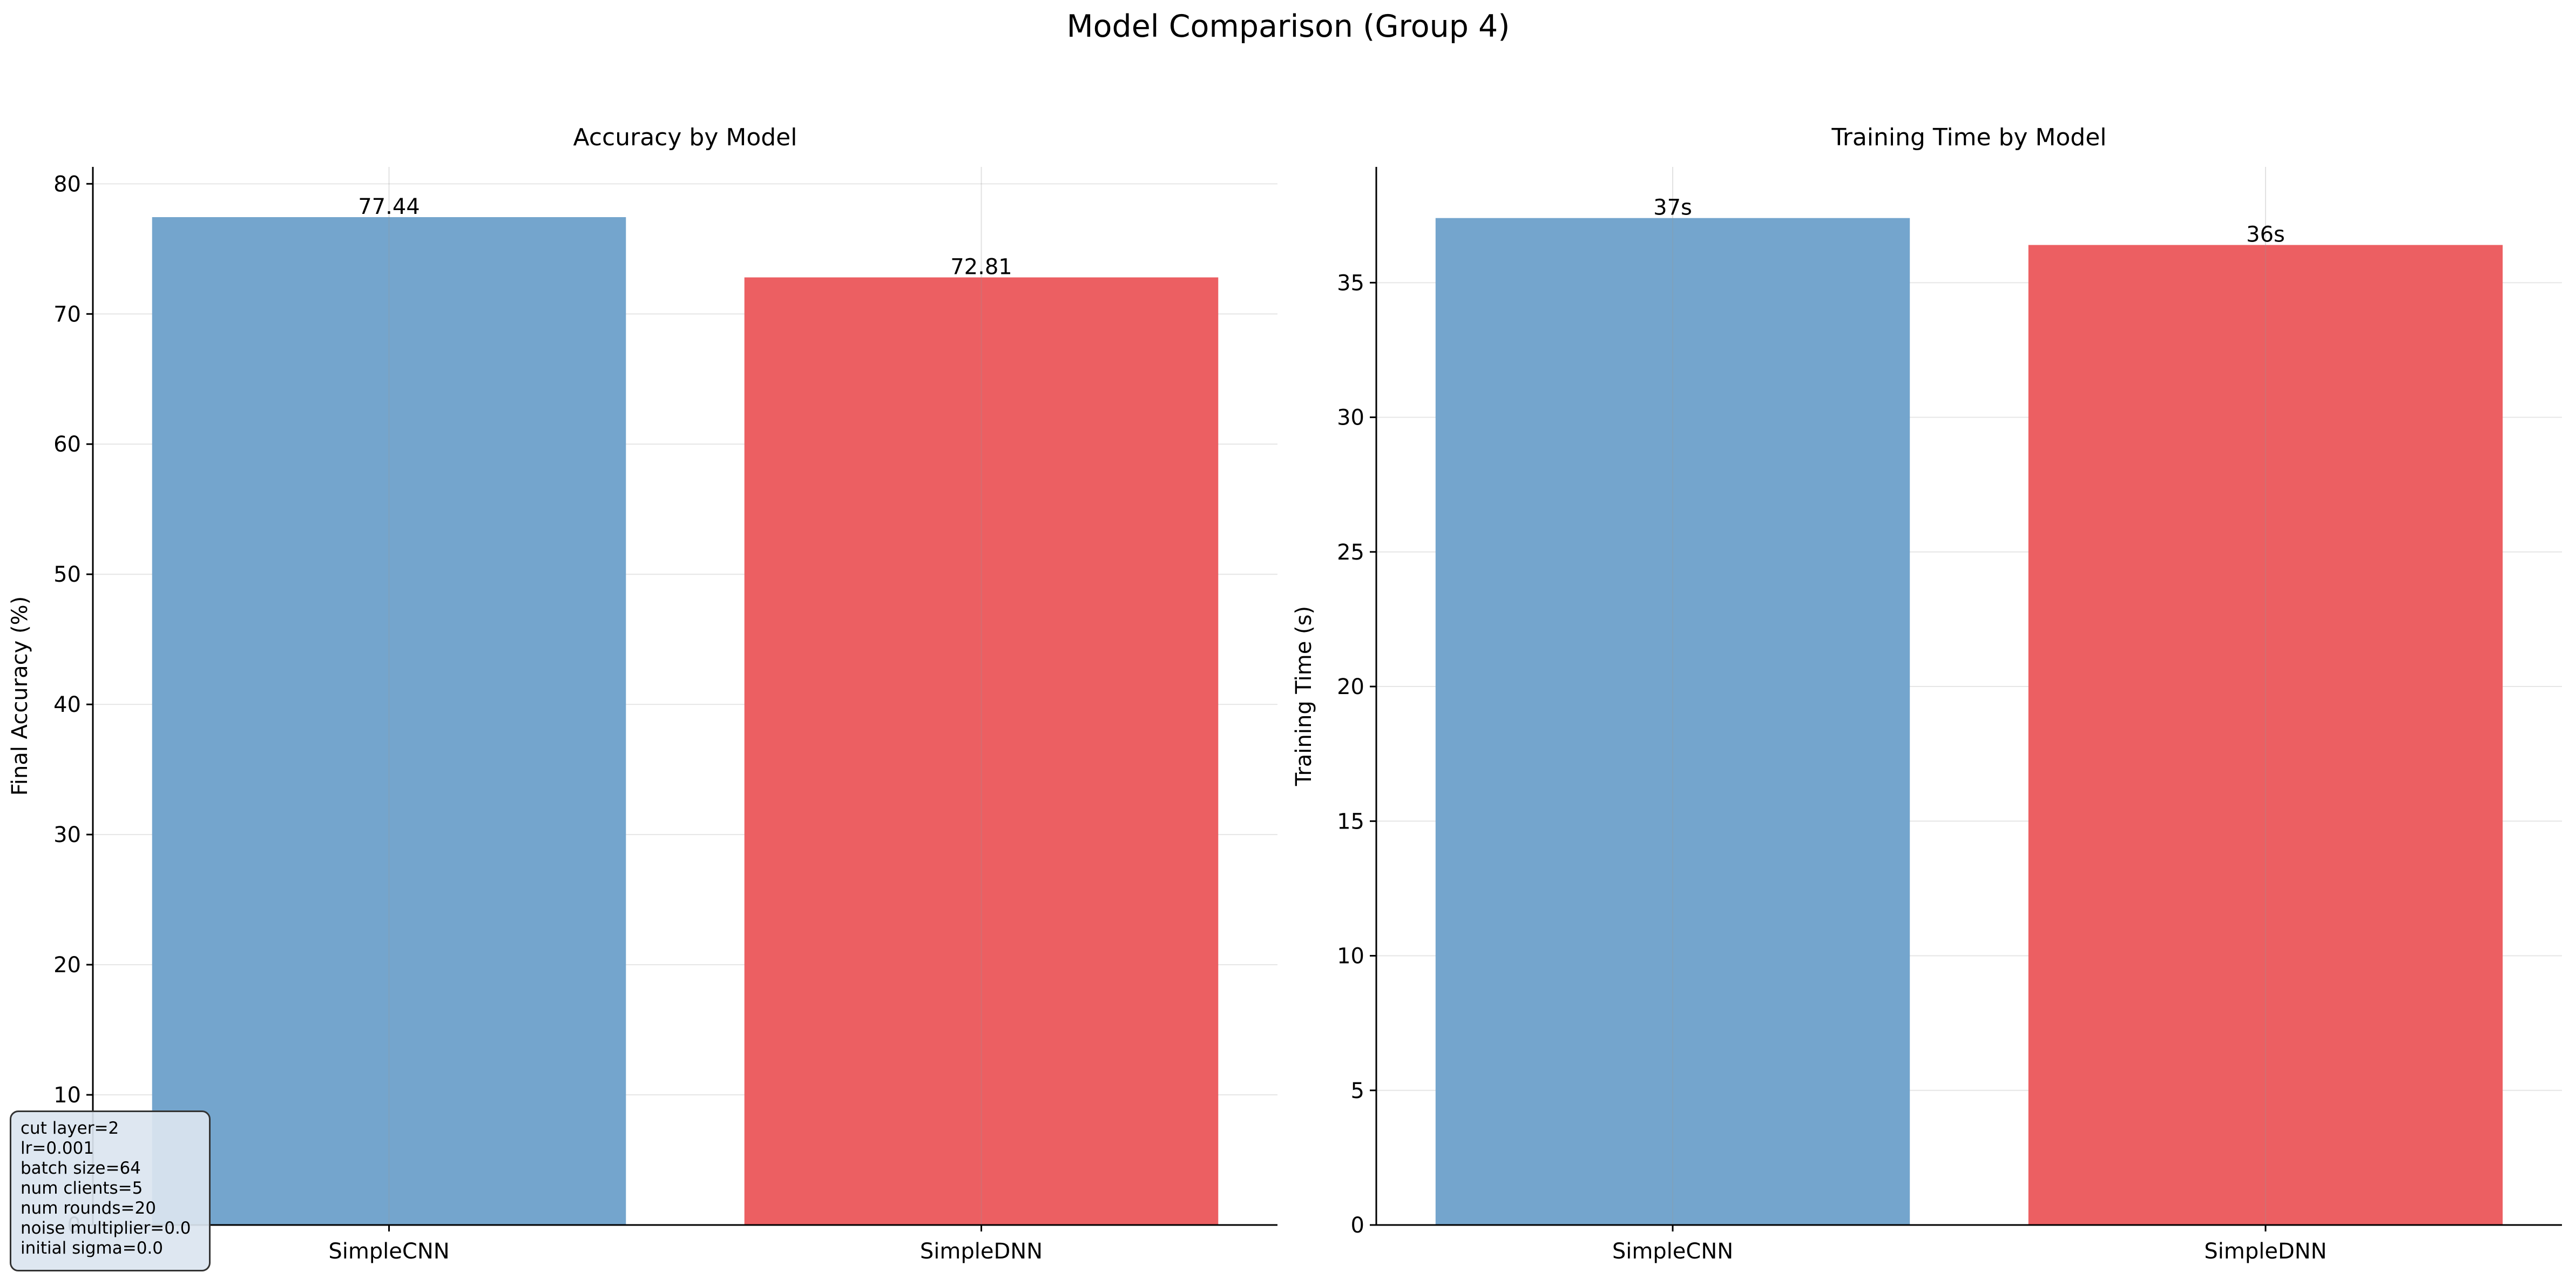  Describe the element at coordinates (67, 184) in the screenshot. I see `y-tick-label: 80` at that location.